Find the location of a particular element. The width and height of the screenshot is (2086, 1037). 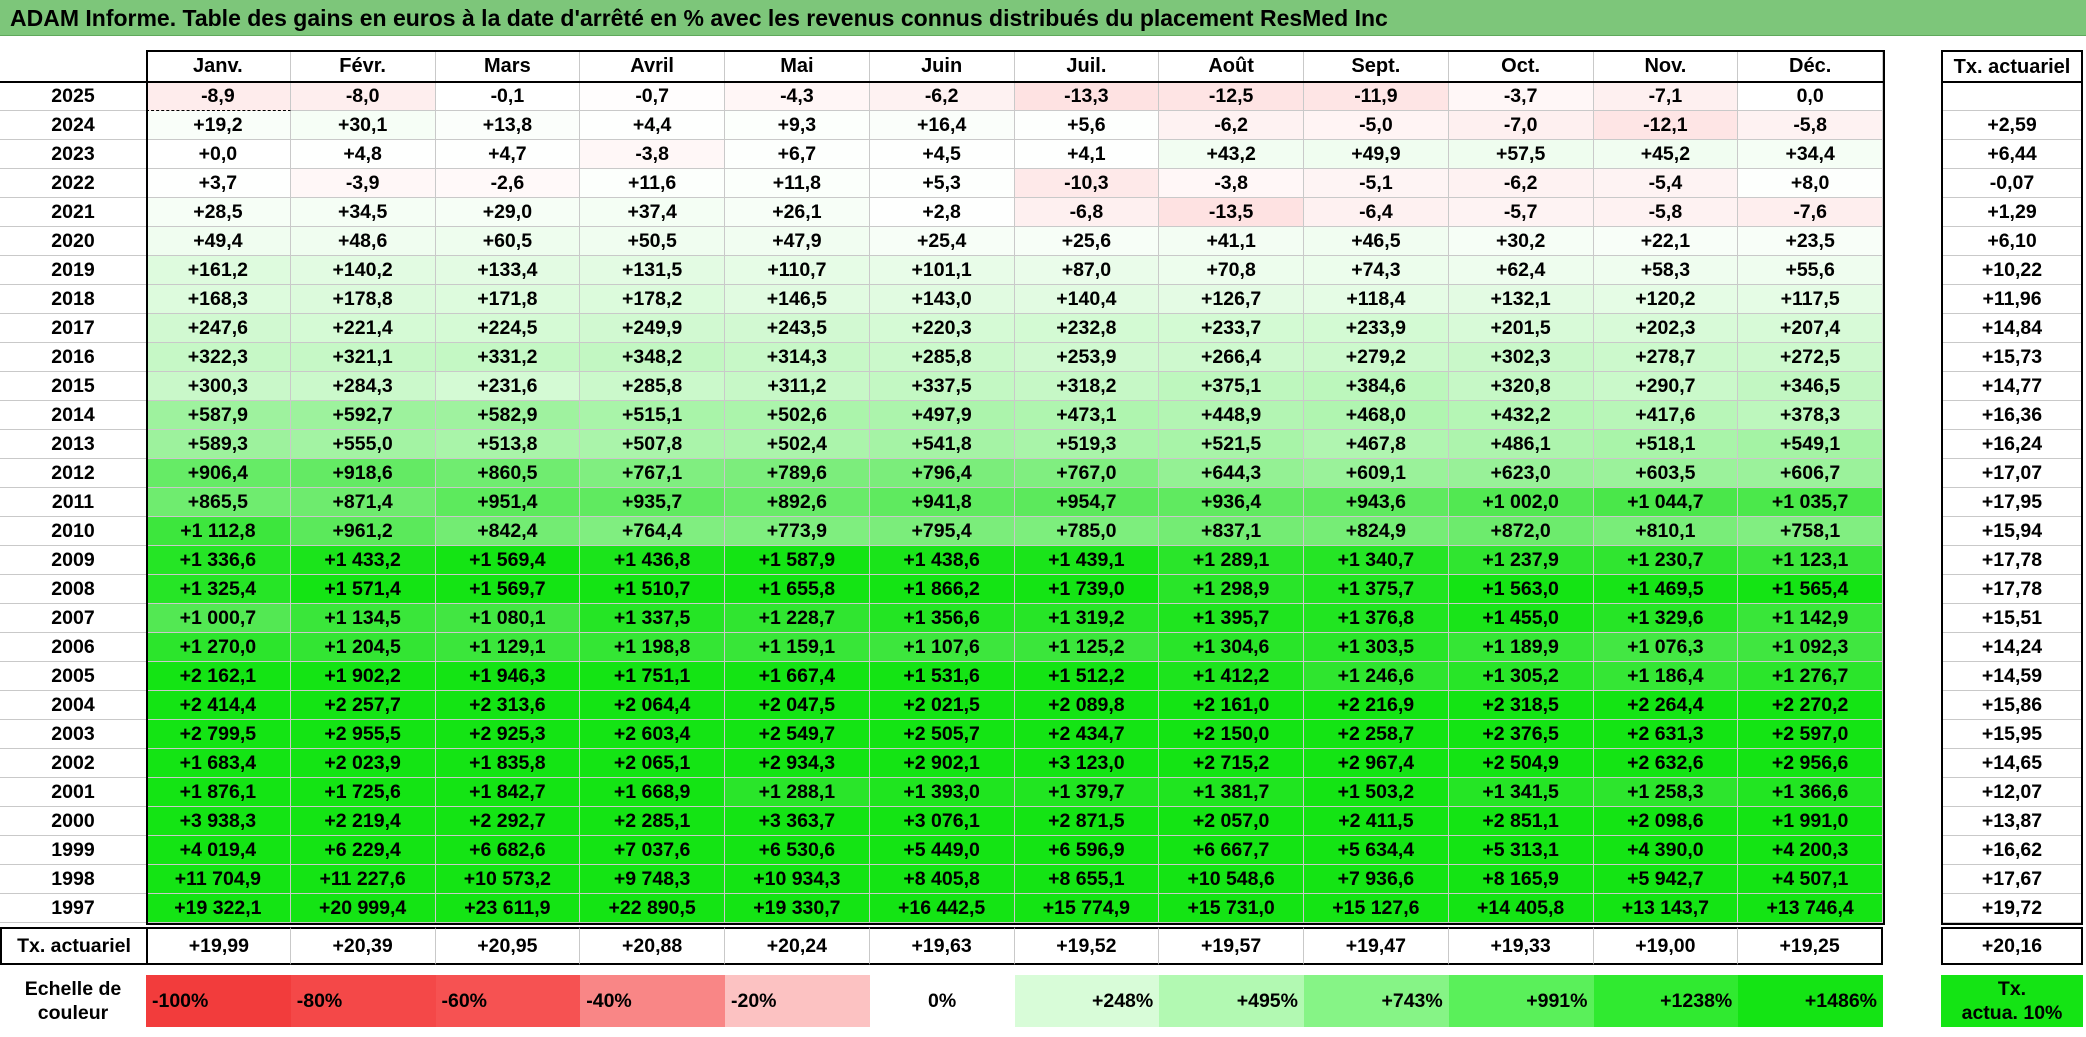

gain-cell: +1 587,9 is located at coordinates (797, 560).